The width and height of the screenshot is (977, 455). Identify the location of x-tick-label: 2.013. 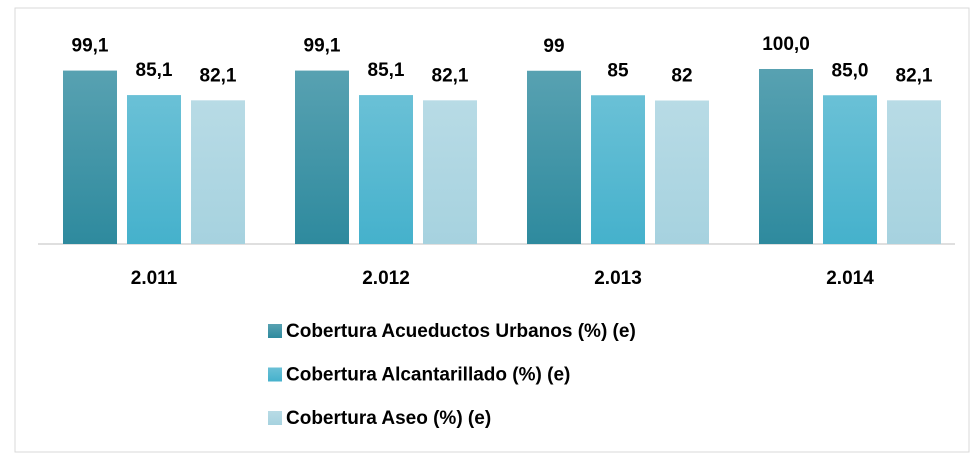
(618, 278).